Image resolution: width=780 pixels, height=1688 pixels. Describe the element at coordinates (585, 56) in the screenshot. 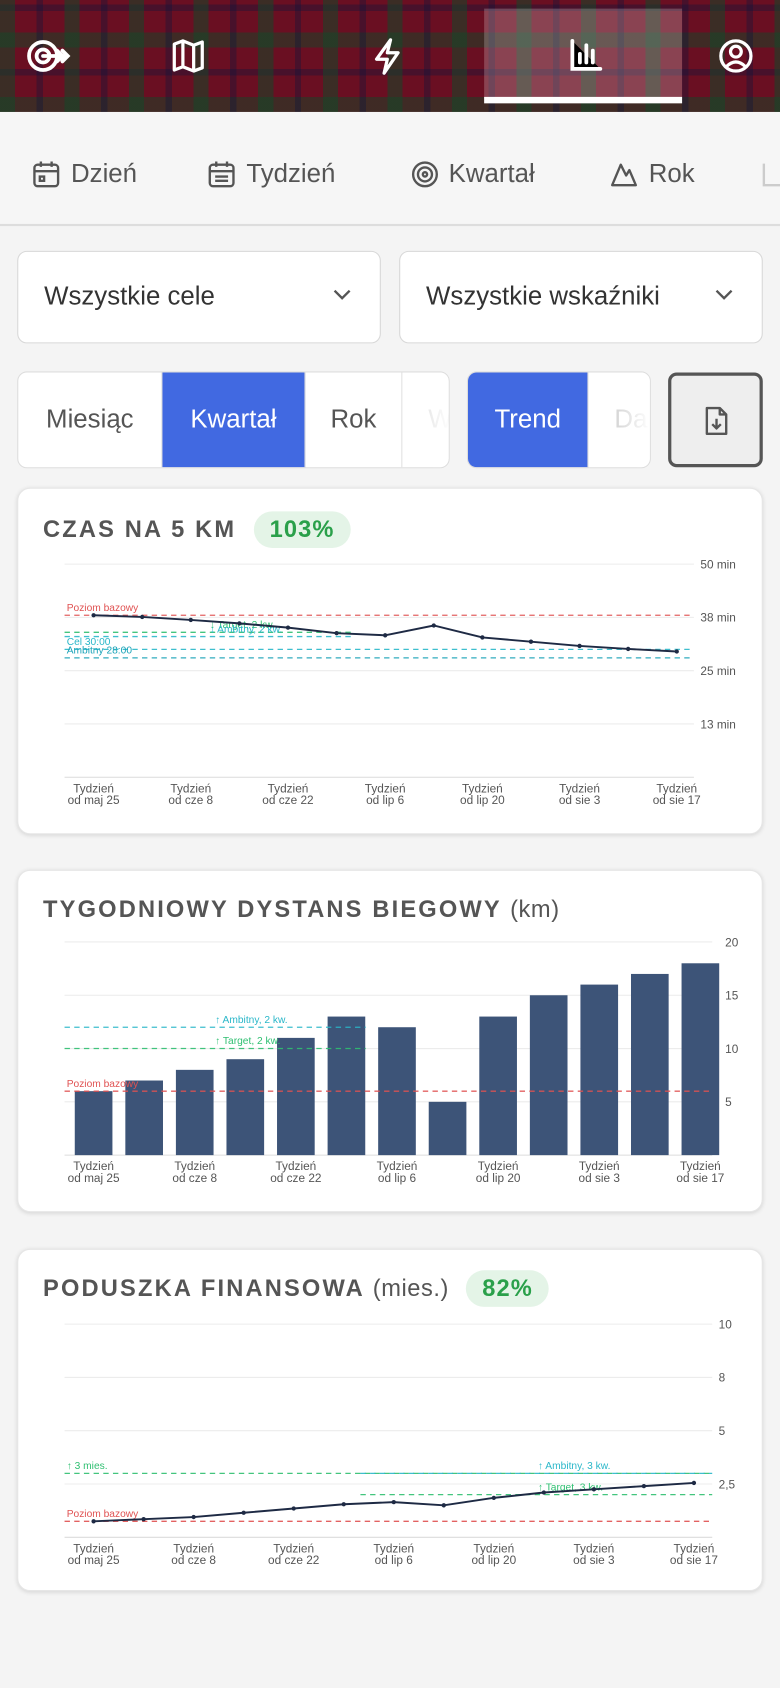

I see `nav-stats` at that location.